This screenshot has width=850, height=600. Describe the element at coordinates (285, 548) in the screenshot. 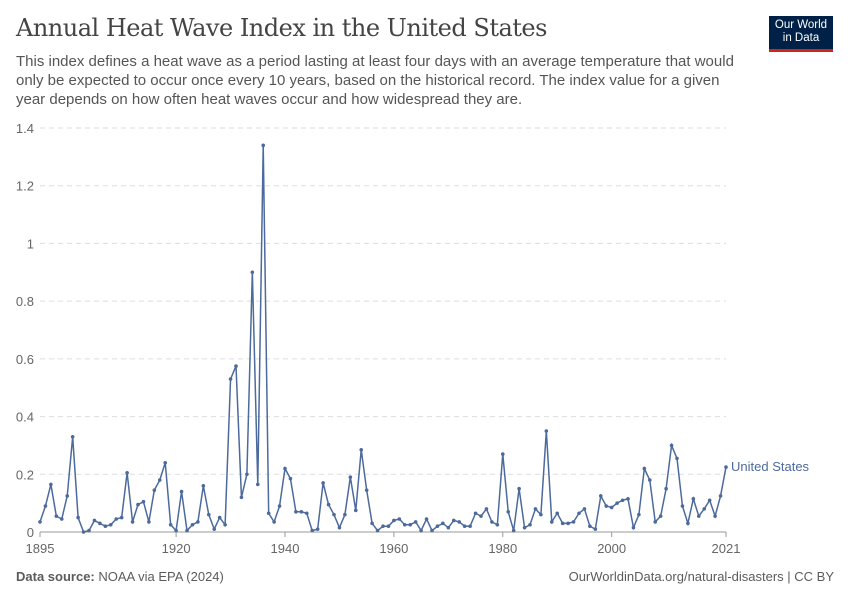

I see `x-tick-label: 1940` at that location.